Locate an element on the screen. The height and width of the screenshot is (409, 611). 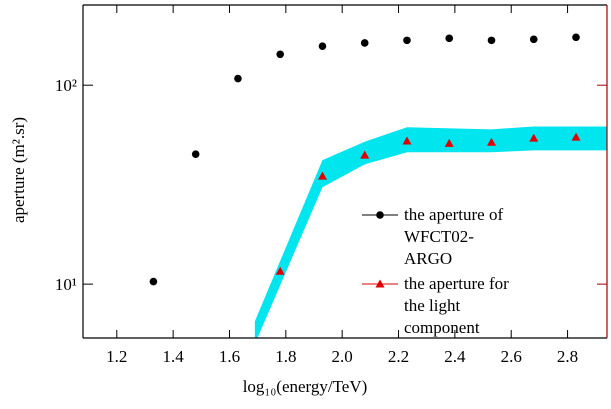
x-tick-label: 2.6 is located at coordinates (511, 356).